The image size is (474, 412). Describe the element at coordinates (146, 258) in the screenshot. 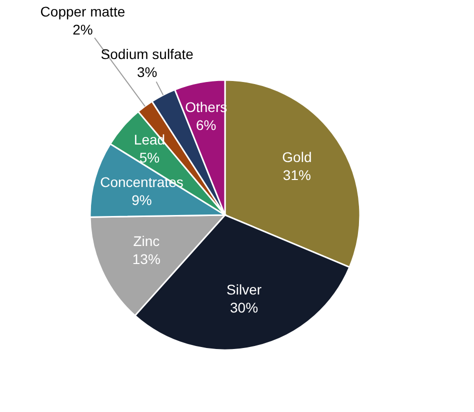

I see `data-label: 13%` at that location.